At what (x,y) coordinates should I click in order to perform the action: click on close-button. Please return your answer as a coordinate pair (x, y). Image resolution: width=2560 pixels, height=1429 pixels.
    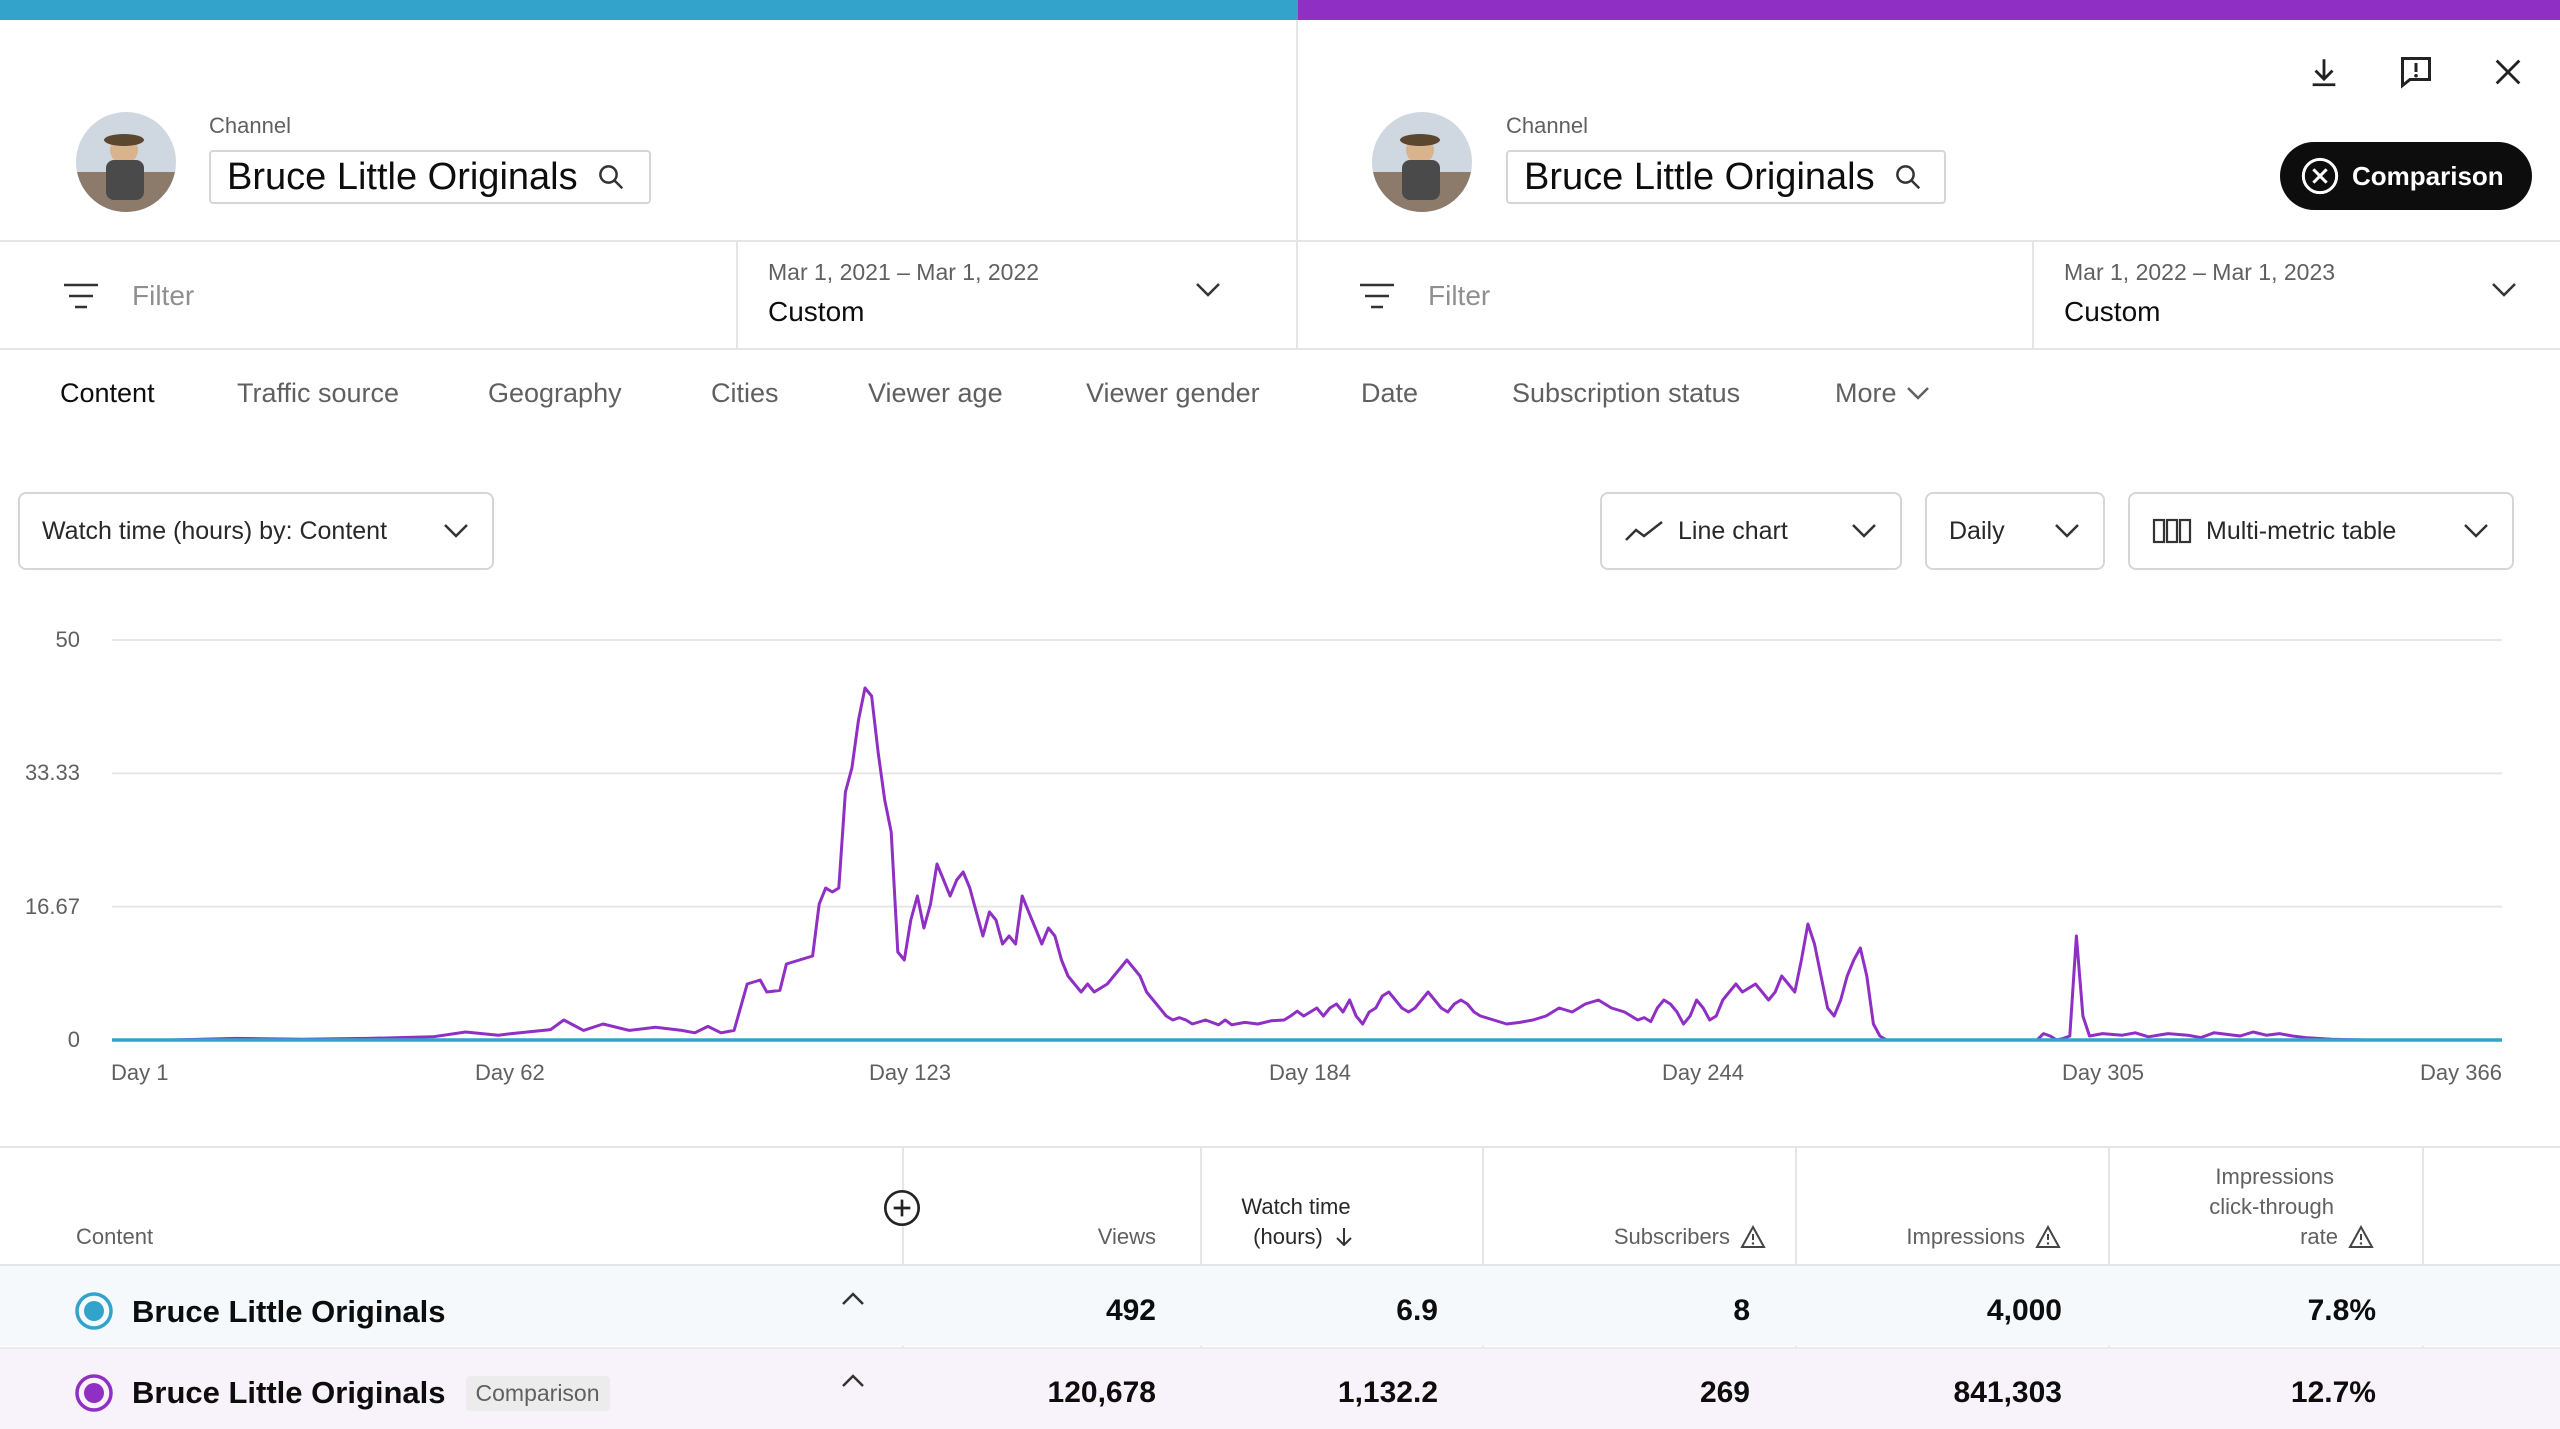
    Looking at the image, I should click on (2508, 72).